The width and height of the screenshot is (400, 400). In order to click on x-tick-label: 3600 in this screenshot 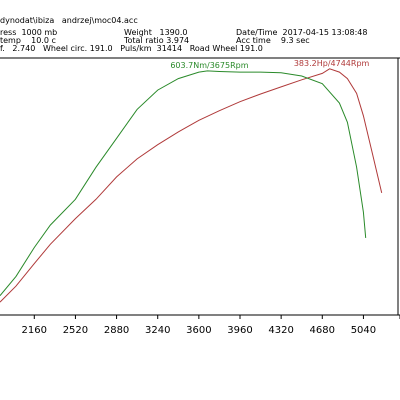, I will do `click(198, 330)`.